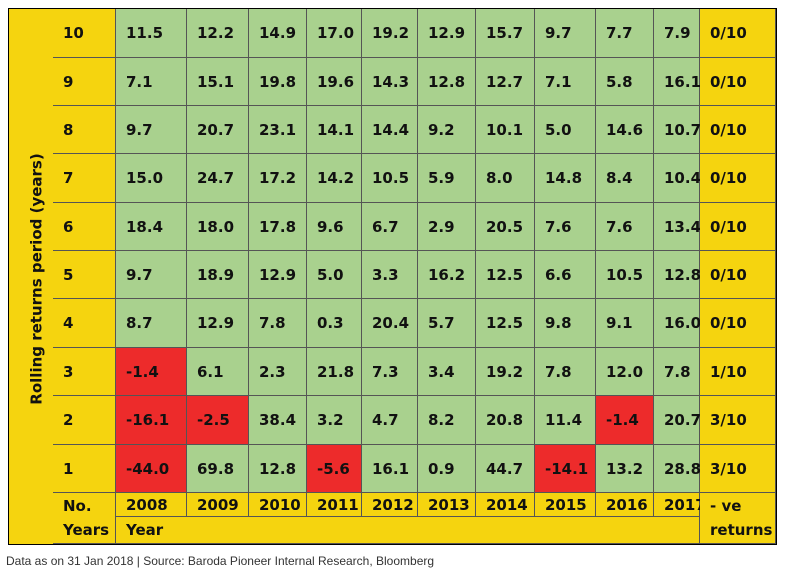 The height and width of the screenshot is (575, 797). I want to click on return-cell: 14.2, so click(334, 178).